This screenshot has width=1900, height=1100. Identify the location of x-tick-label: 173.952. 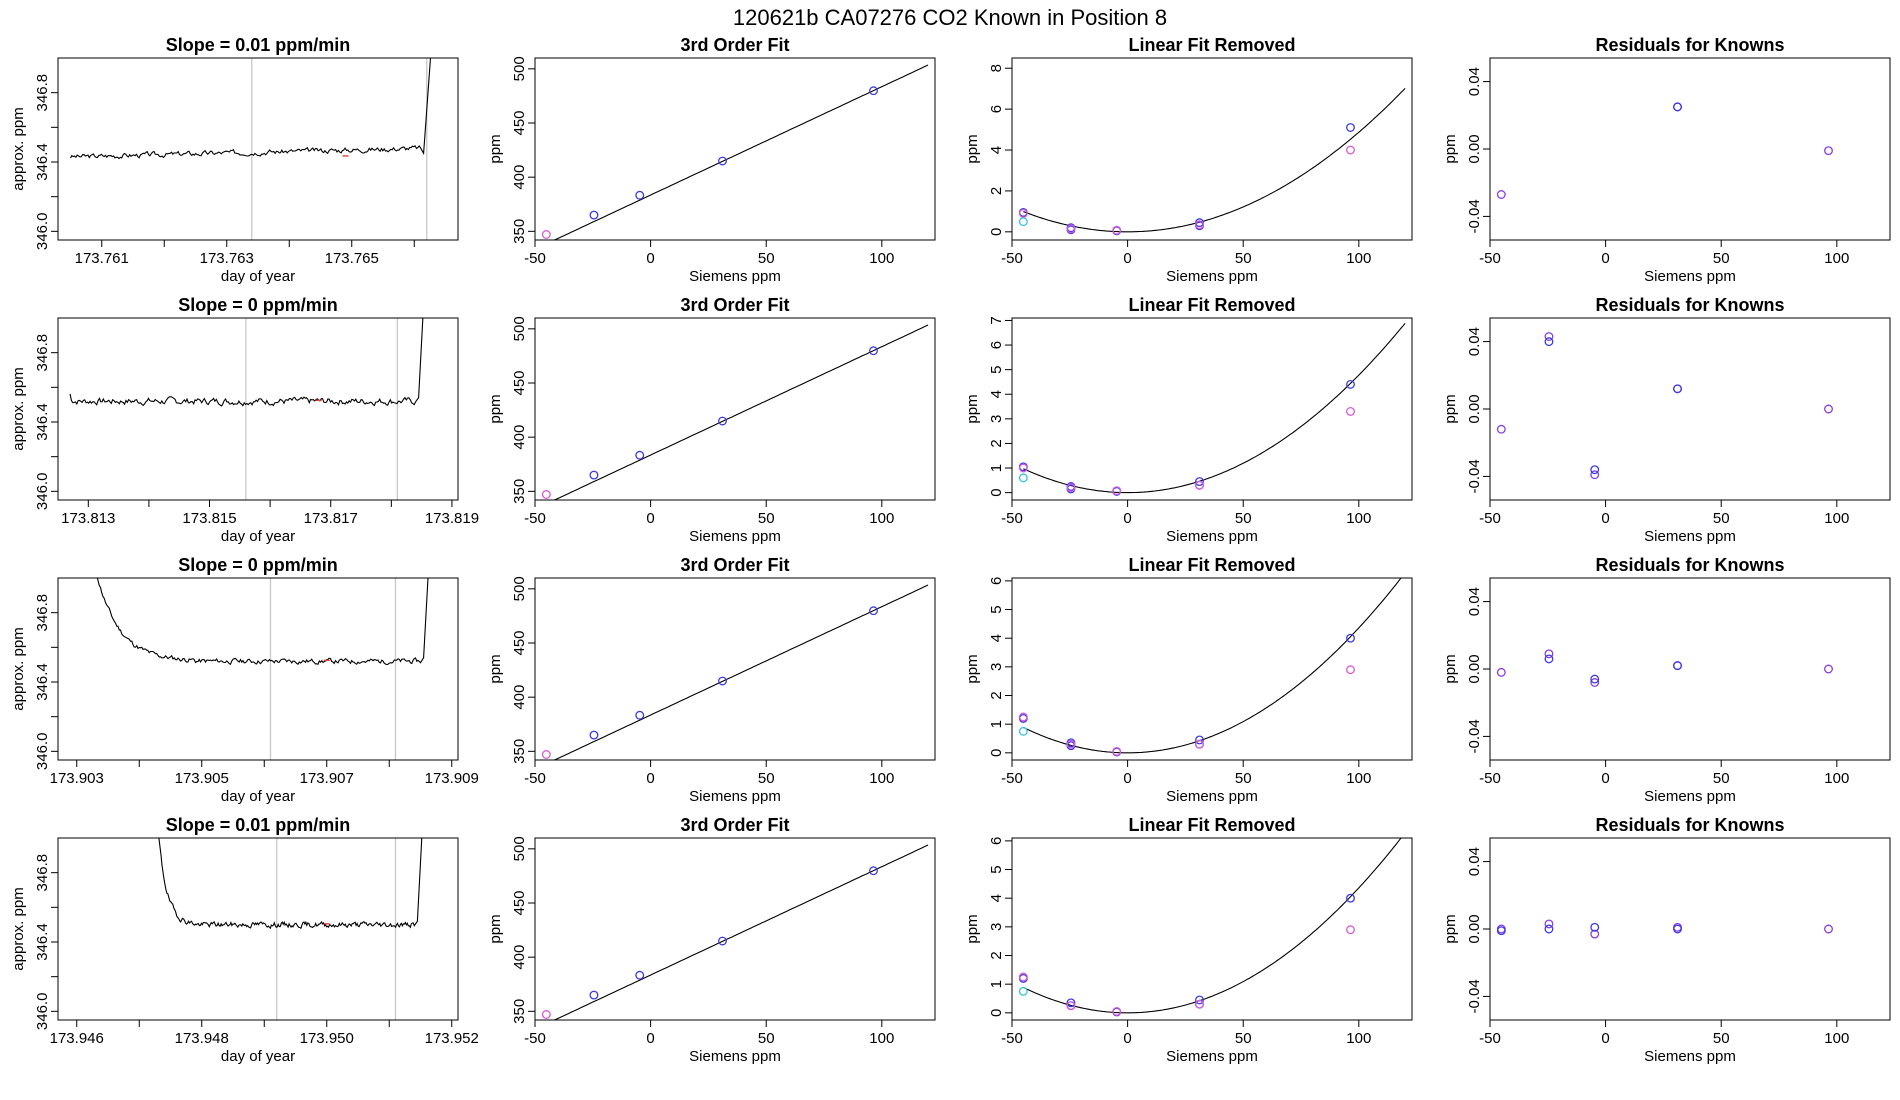
(452, 1038).